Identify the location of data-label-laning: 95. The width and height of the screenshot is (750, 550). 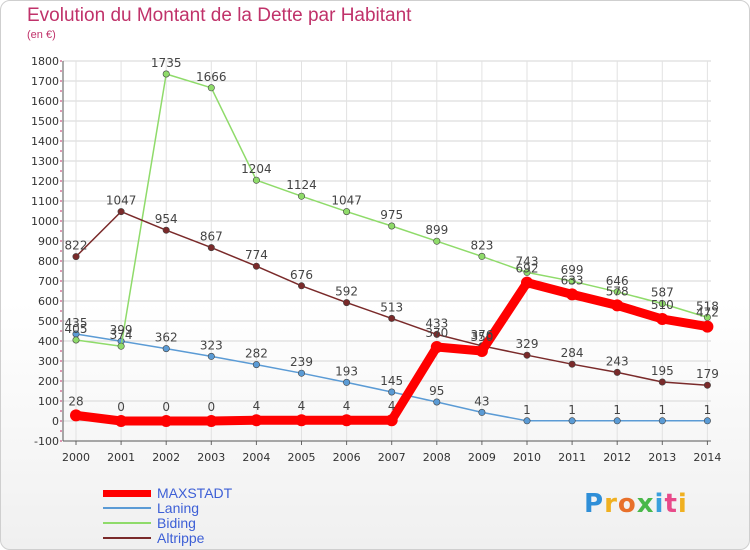
(436, 391).